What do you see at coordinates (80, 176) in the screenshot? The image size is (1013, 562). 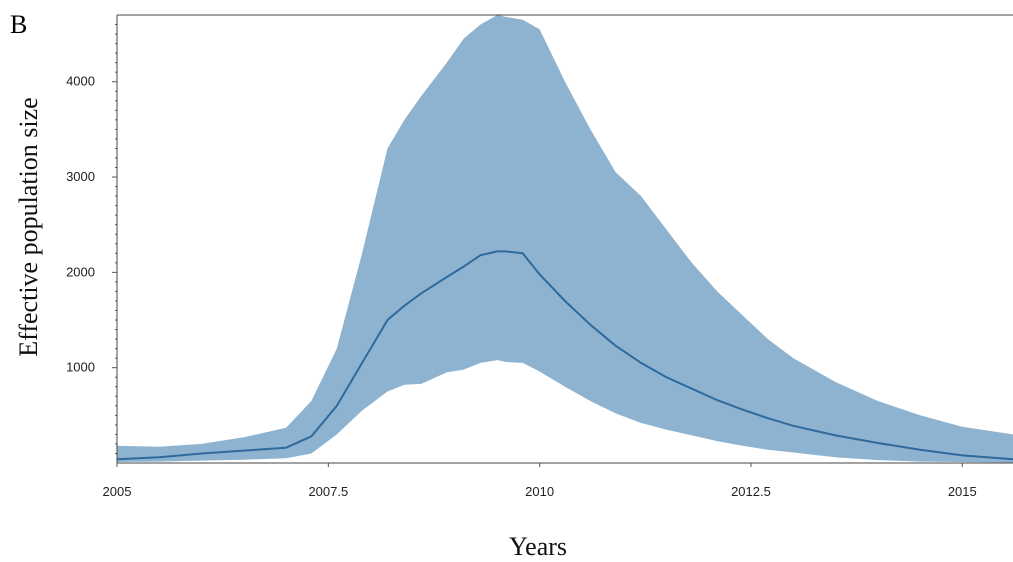 I see `y-tick-label: 3000` at bounding box center [80, 176].